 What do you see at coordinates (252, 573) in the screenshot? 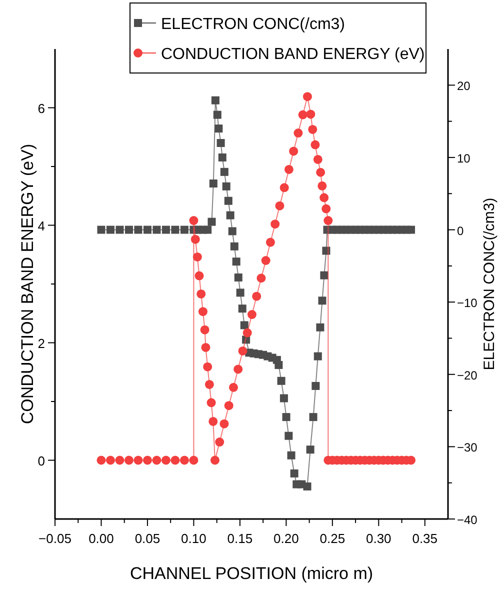
I see `x-axis-title: CHANNEL POSITION (micro m)` at bounding box center [252, 573].